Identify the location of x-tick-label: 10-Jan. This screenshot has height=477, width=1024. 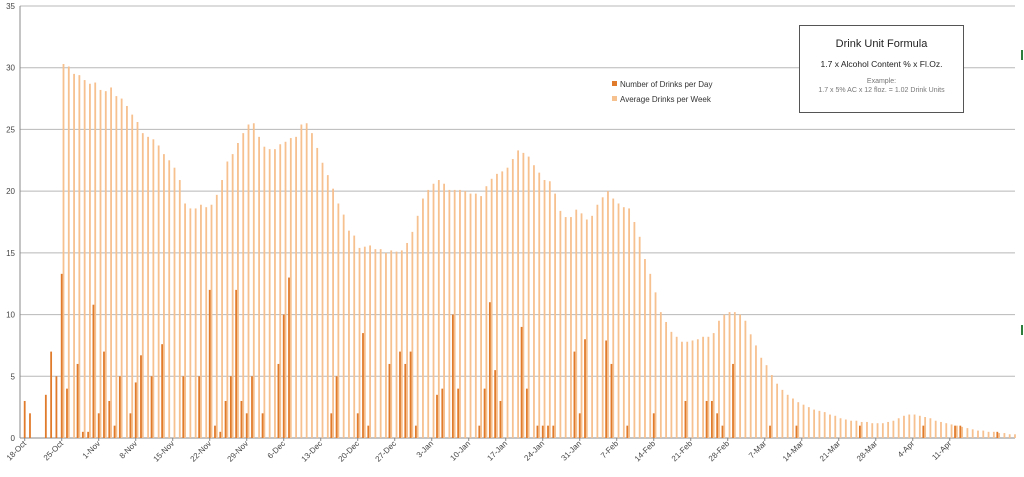
(460, 451).